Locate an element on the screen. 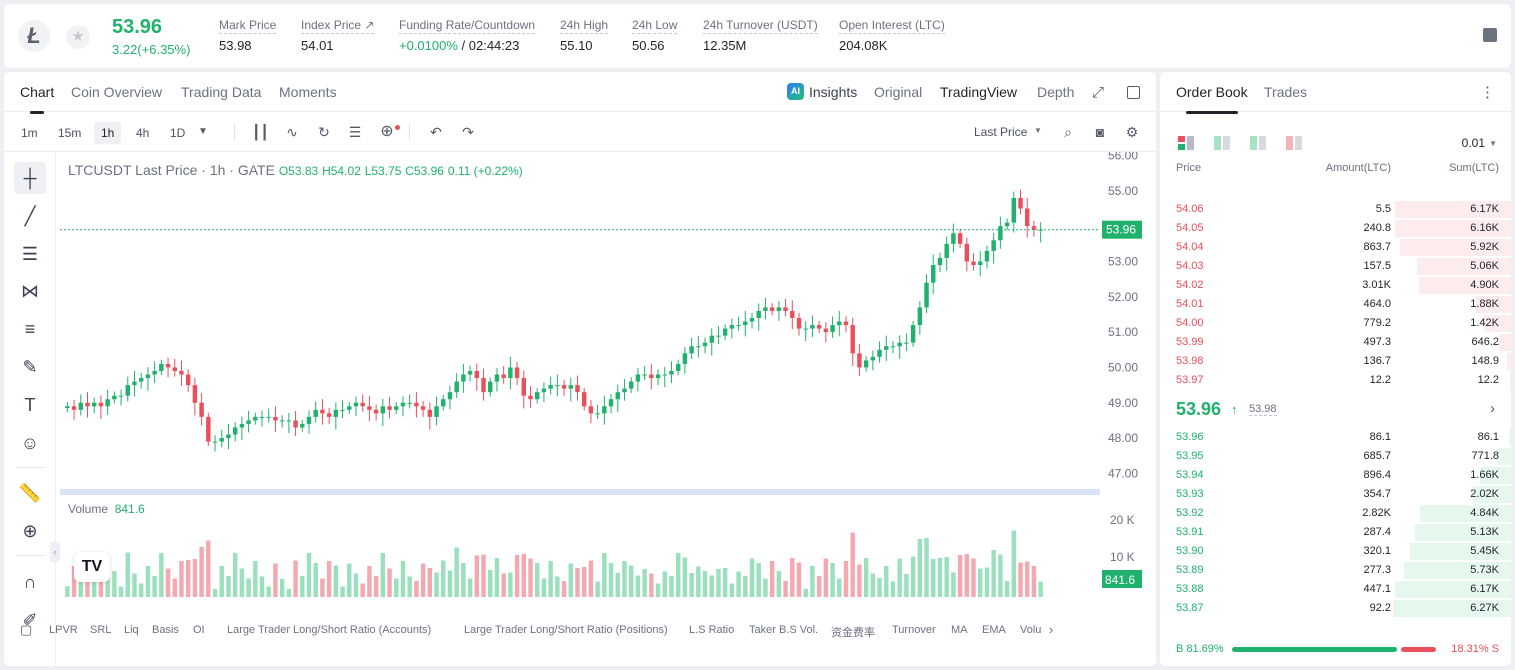 This screenshot has width=1515, height=670. collapse-toolbar-icon: ‹ is located at coordinates (55, 552).